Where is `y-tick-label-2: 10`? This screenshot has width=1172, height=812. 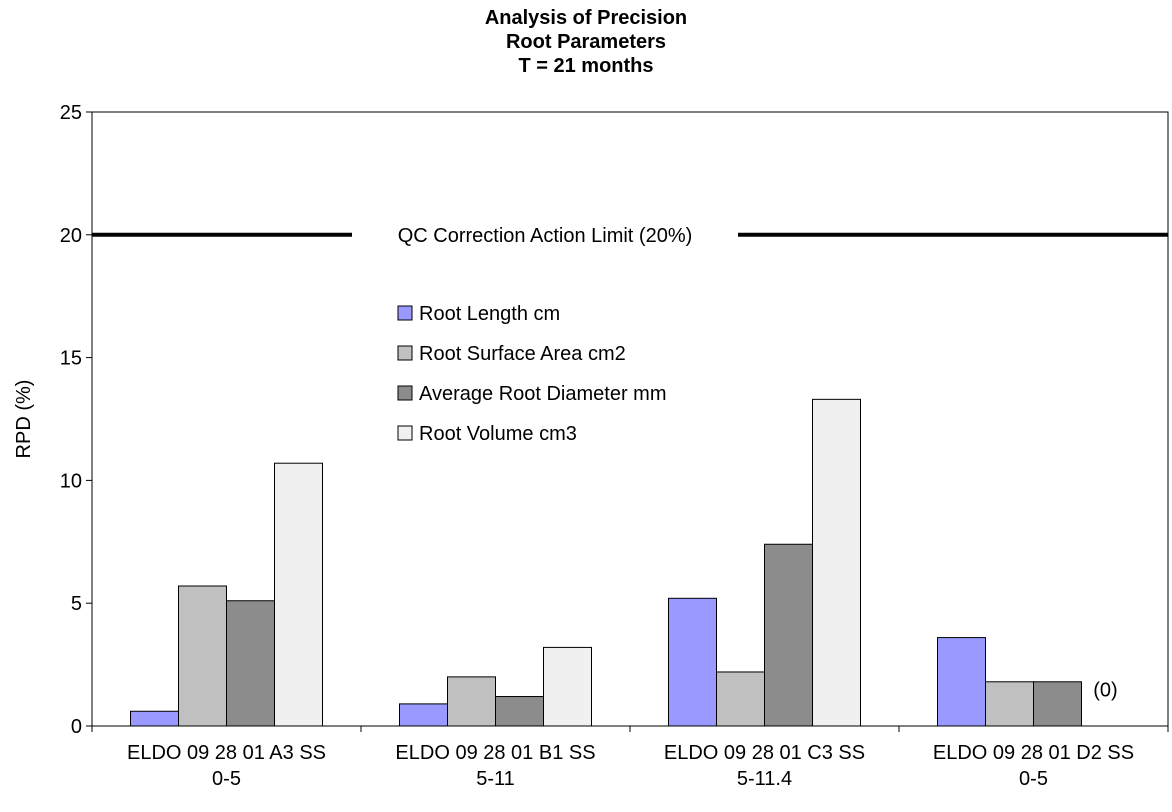
y-tick-label-2: 10 is located at coordinates (71, 481).